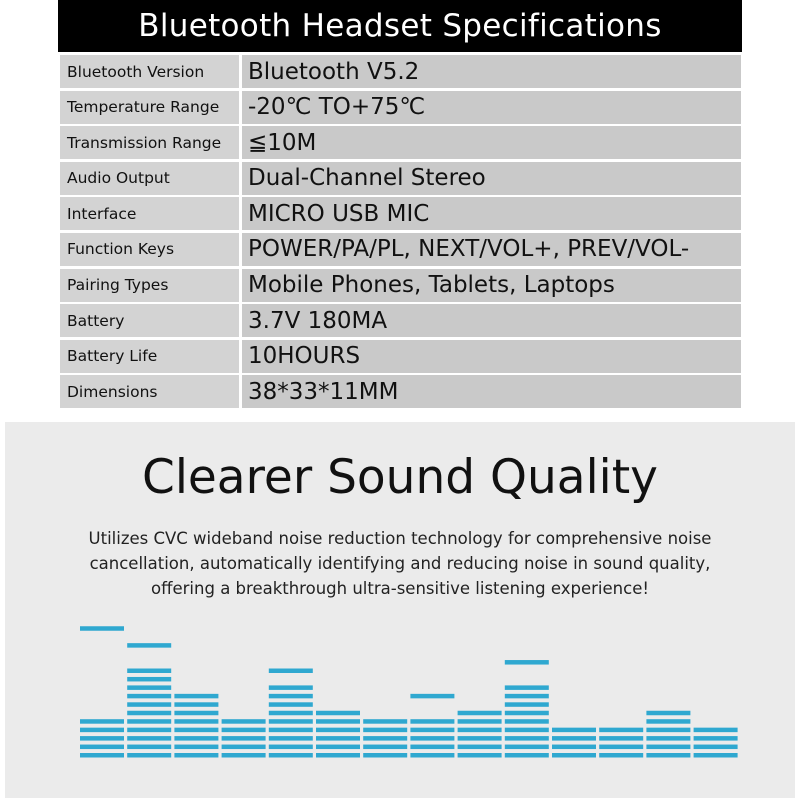  Describe the element at coordinates (491, 214) in the screenshot. I see `spec-value: MICRO USB MIC` at that location.